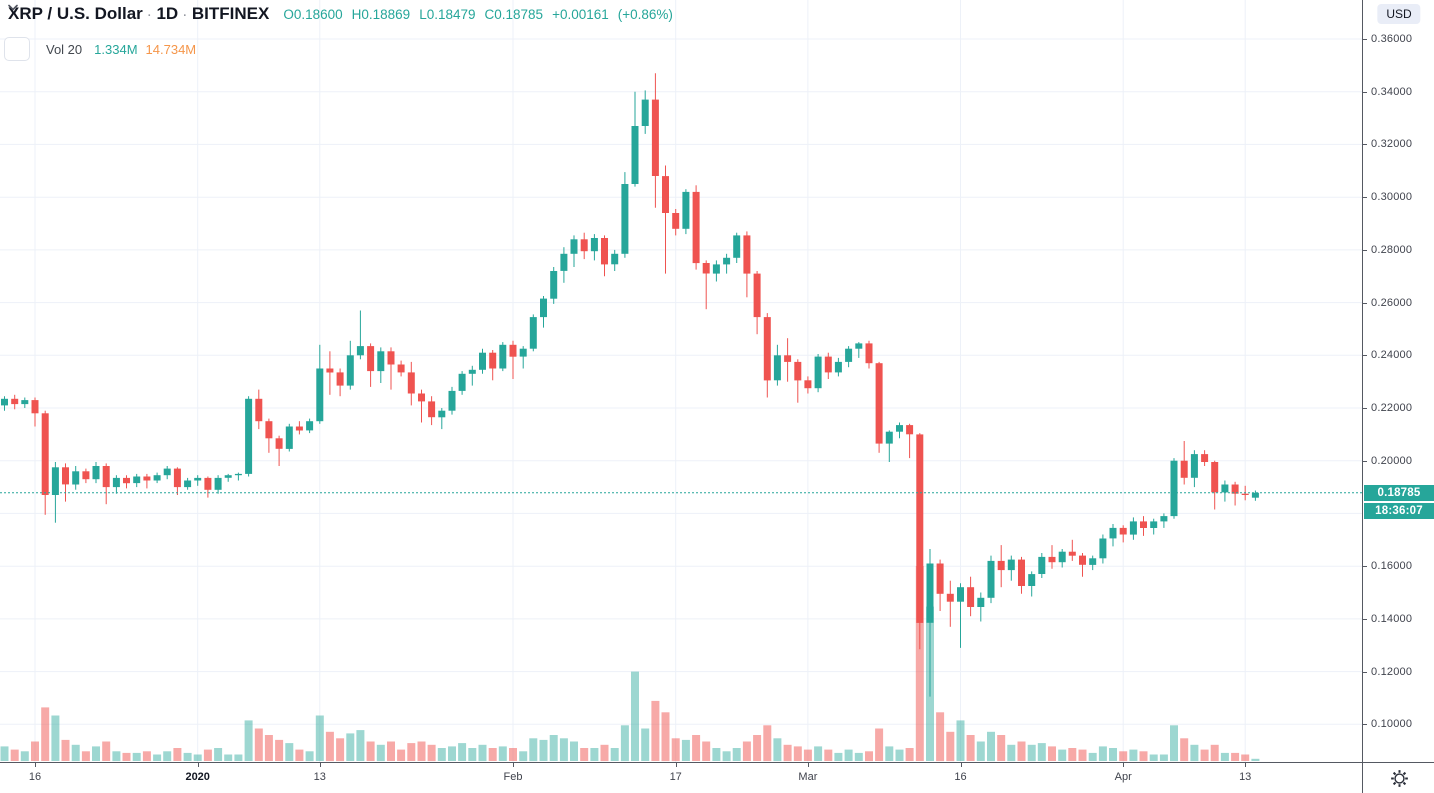  I want to click on price-tick-label: 0.16000, so click(1392, 566).